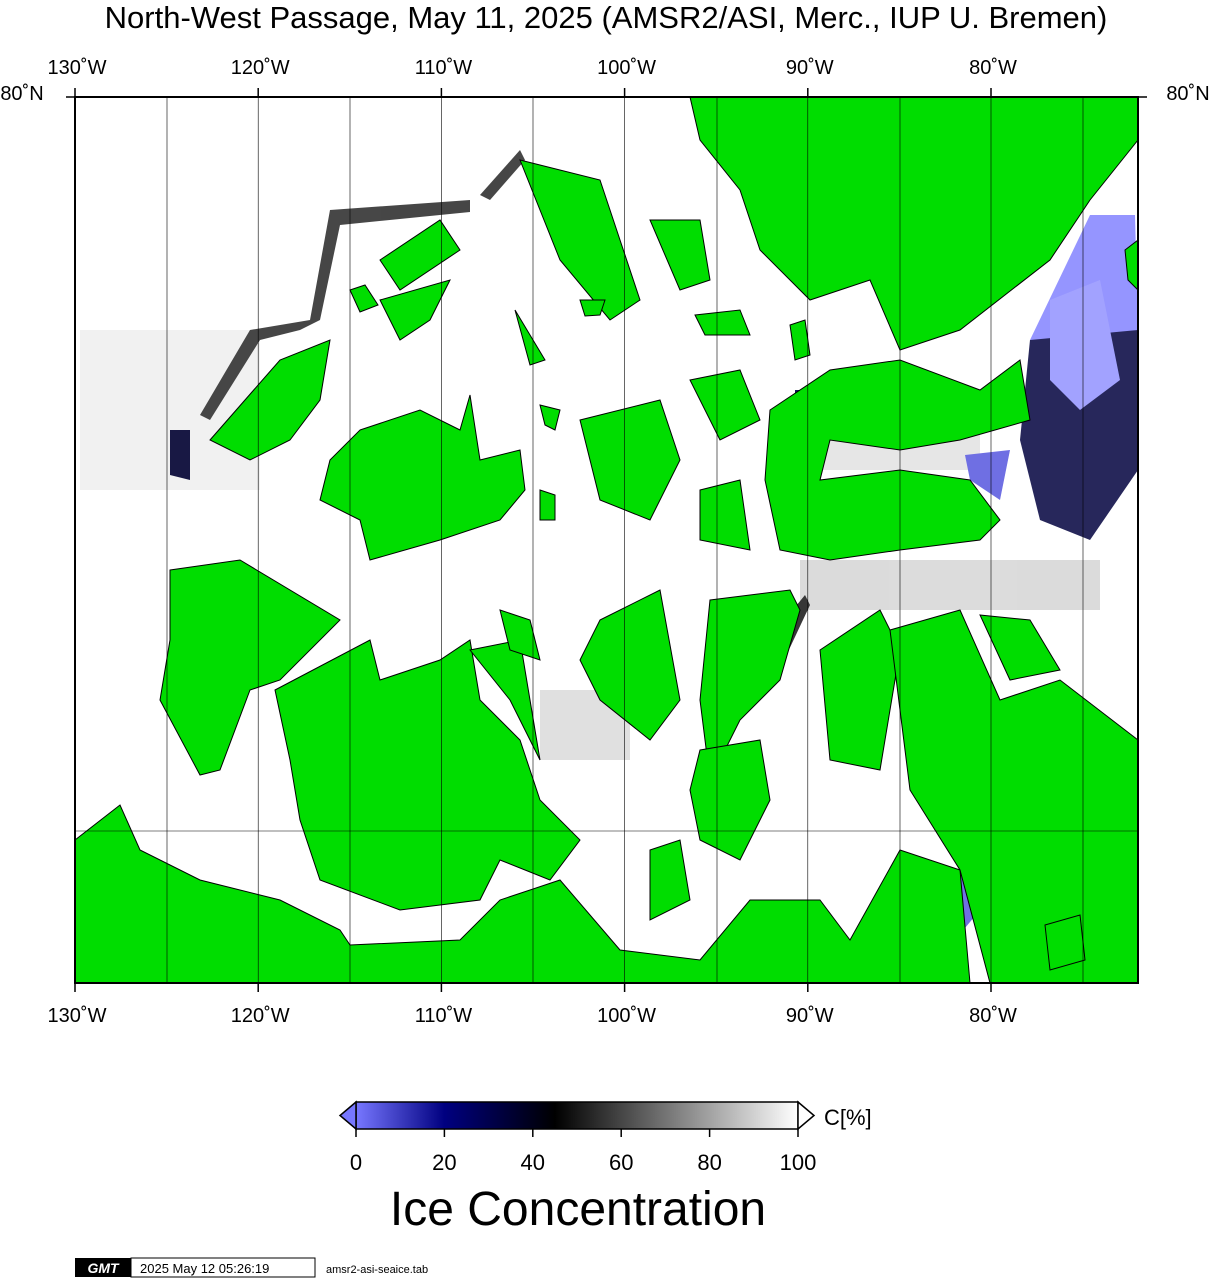  Describe the element at coordinates (1187, 94) in the screenshot. I see `lat-label-right: 80˚N` at that location.